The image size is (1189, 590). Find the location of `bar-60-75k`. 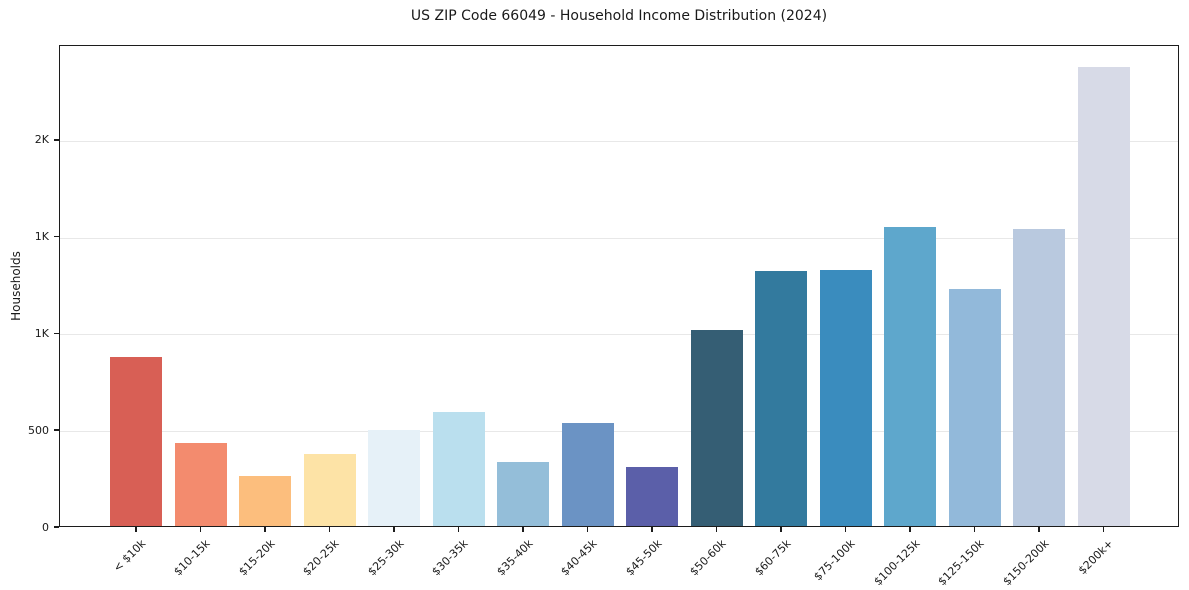

bar-60-75k is located at coordinates (781, 398).